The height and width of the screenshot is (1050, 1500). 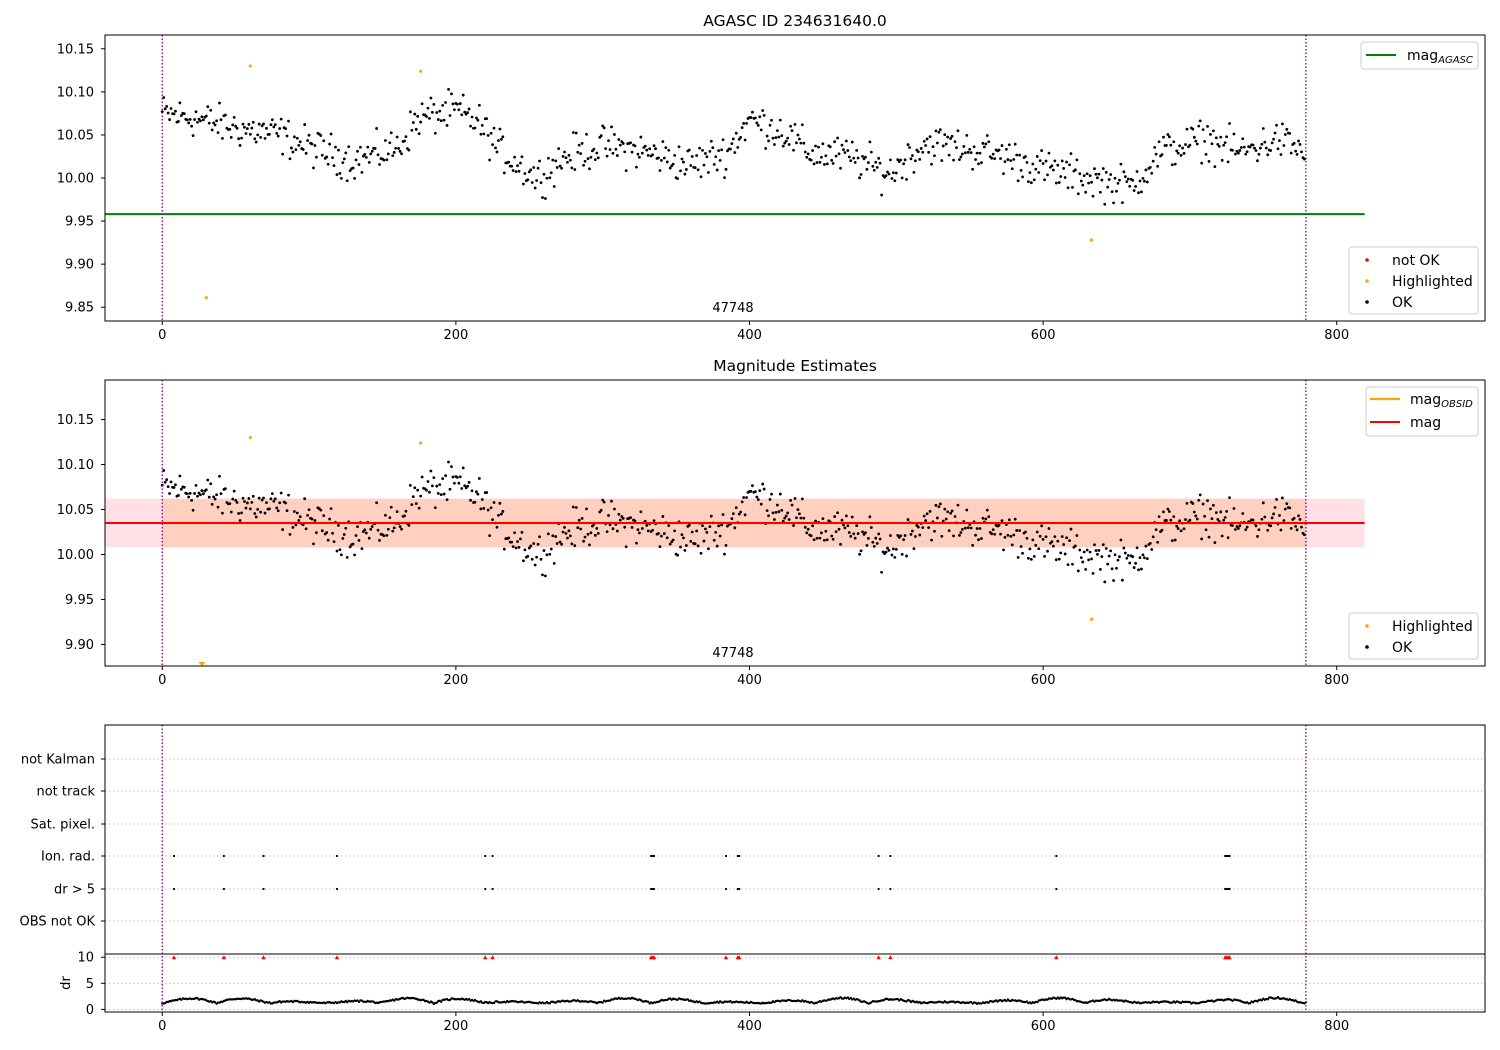 I want to click on x-tick-label: 200, so click(x=455, y=1026).